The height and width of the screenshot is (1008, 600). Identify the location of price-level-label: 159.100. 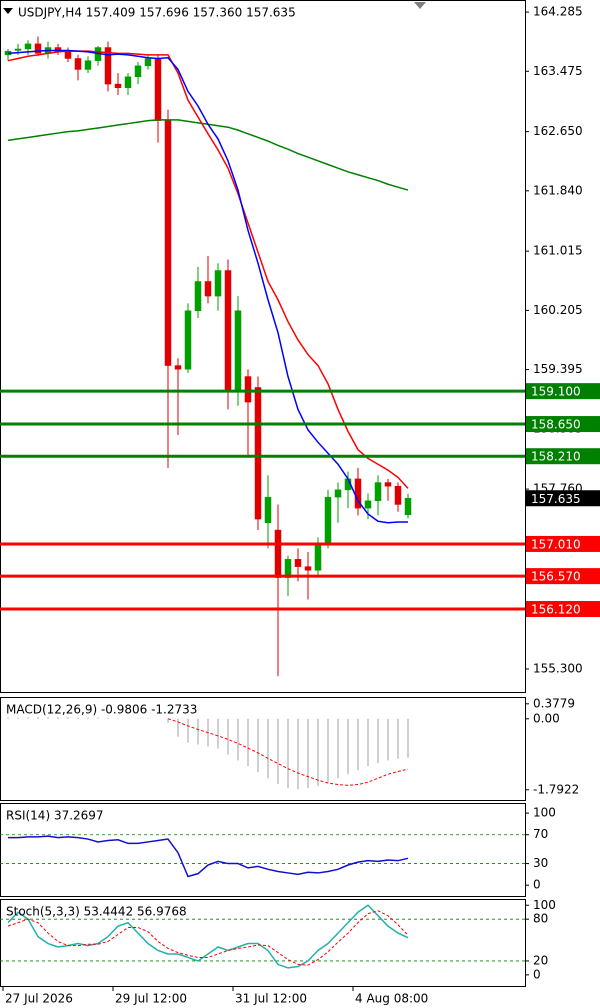
(556, 392).